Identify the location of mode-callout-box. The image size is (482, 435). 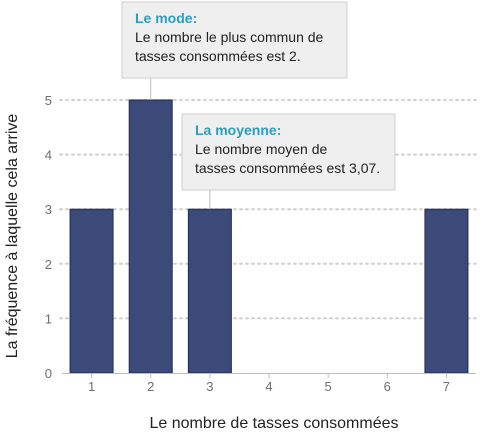
(234, 40).